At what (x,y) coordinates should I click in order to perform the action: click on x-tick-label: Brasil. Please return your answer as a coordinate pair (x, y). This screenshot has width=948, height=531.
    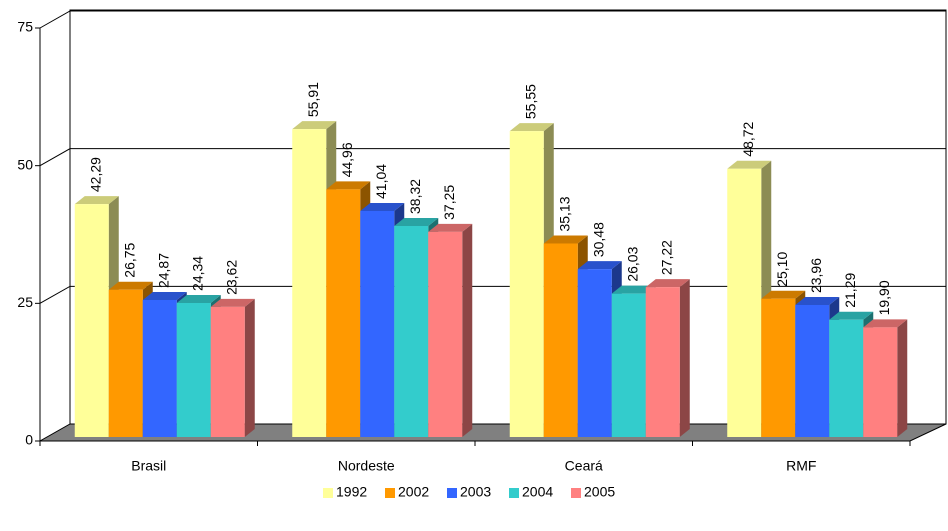
    Looking at the image, I should click on (148, 466).